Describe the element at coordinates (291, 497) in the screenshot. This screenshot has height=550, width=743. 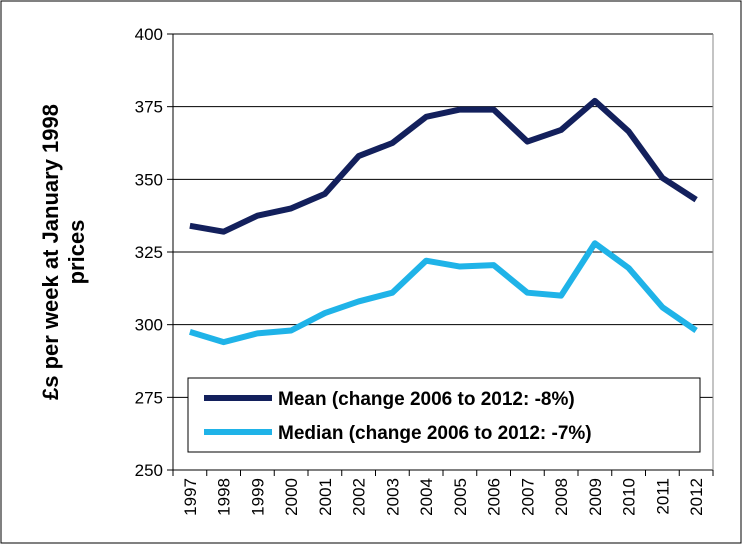
I see `x-tick-label: 2000` at that location.